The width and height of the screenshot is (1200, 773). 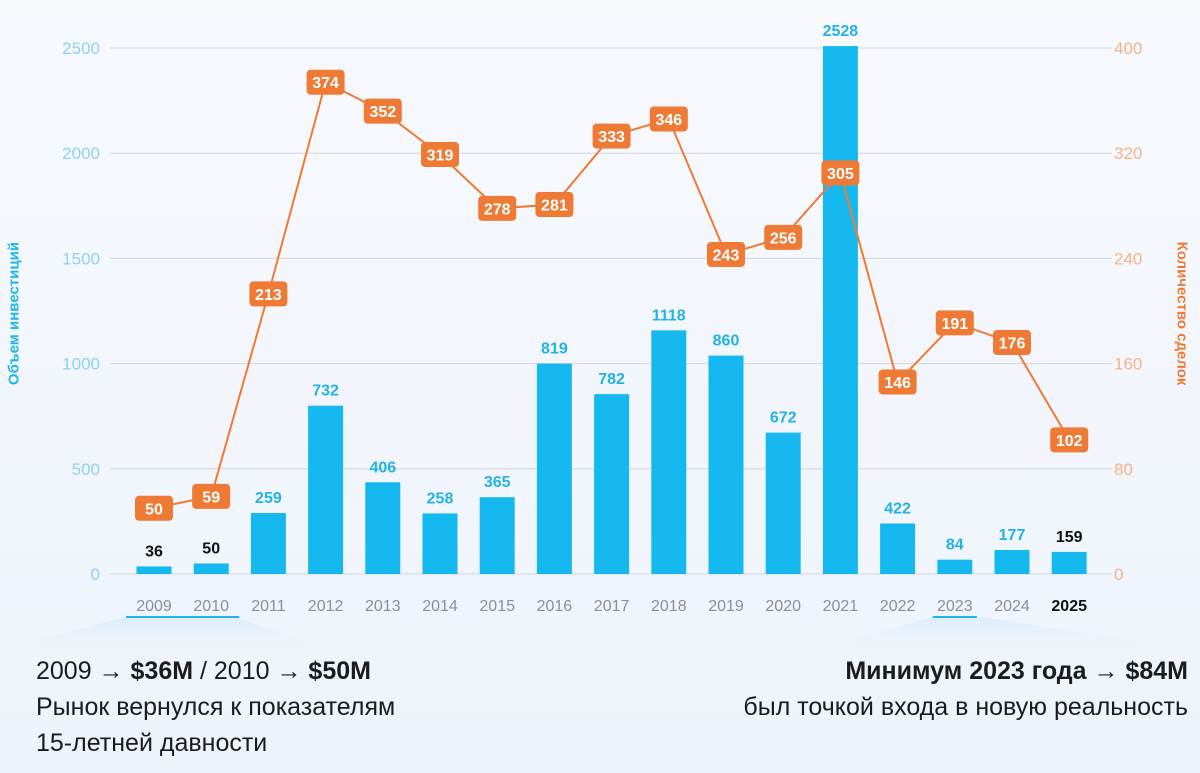 I want to click on callout-glow-right, so click(x=1010, y=633).